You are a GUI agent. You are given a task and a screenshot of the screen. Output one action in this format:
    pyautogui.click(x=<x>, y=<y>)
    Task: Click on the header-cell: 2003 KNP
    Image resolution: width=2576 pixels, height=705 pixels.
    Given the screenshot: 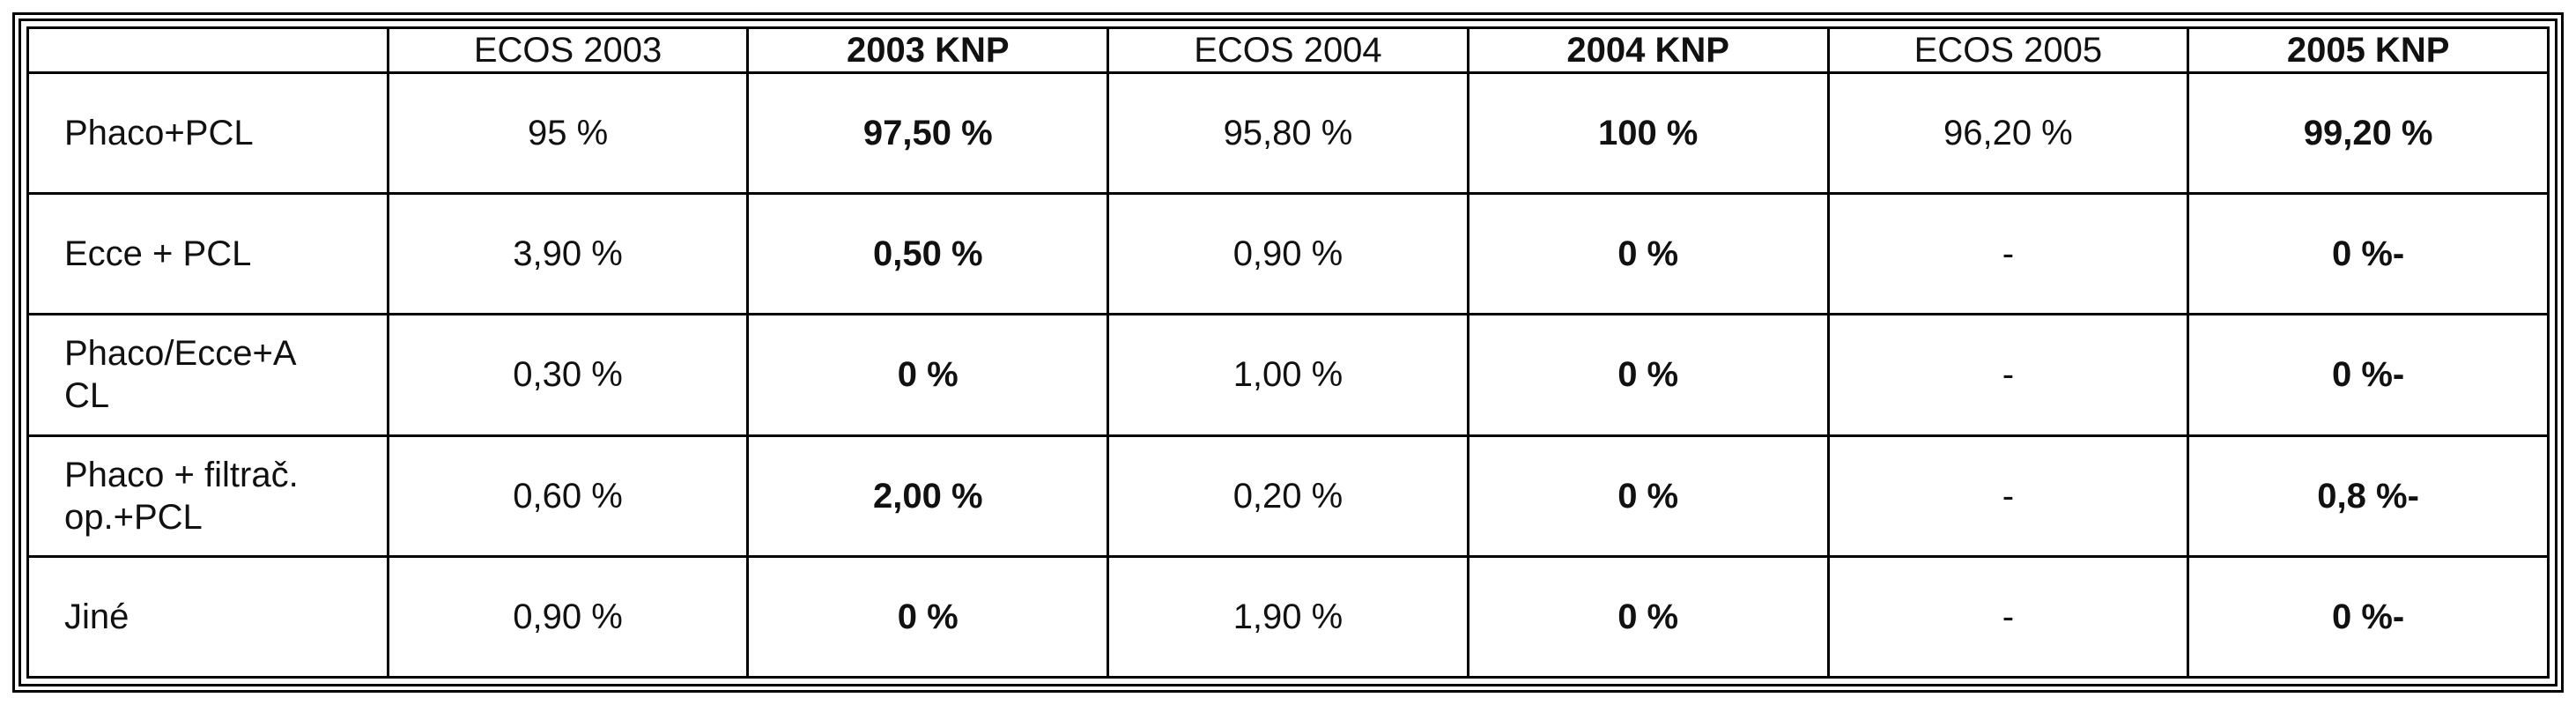 What is the action you would take?
    pyautogui.click(x=928, y=50)
    